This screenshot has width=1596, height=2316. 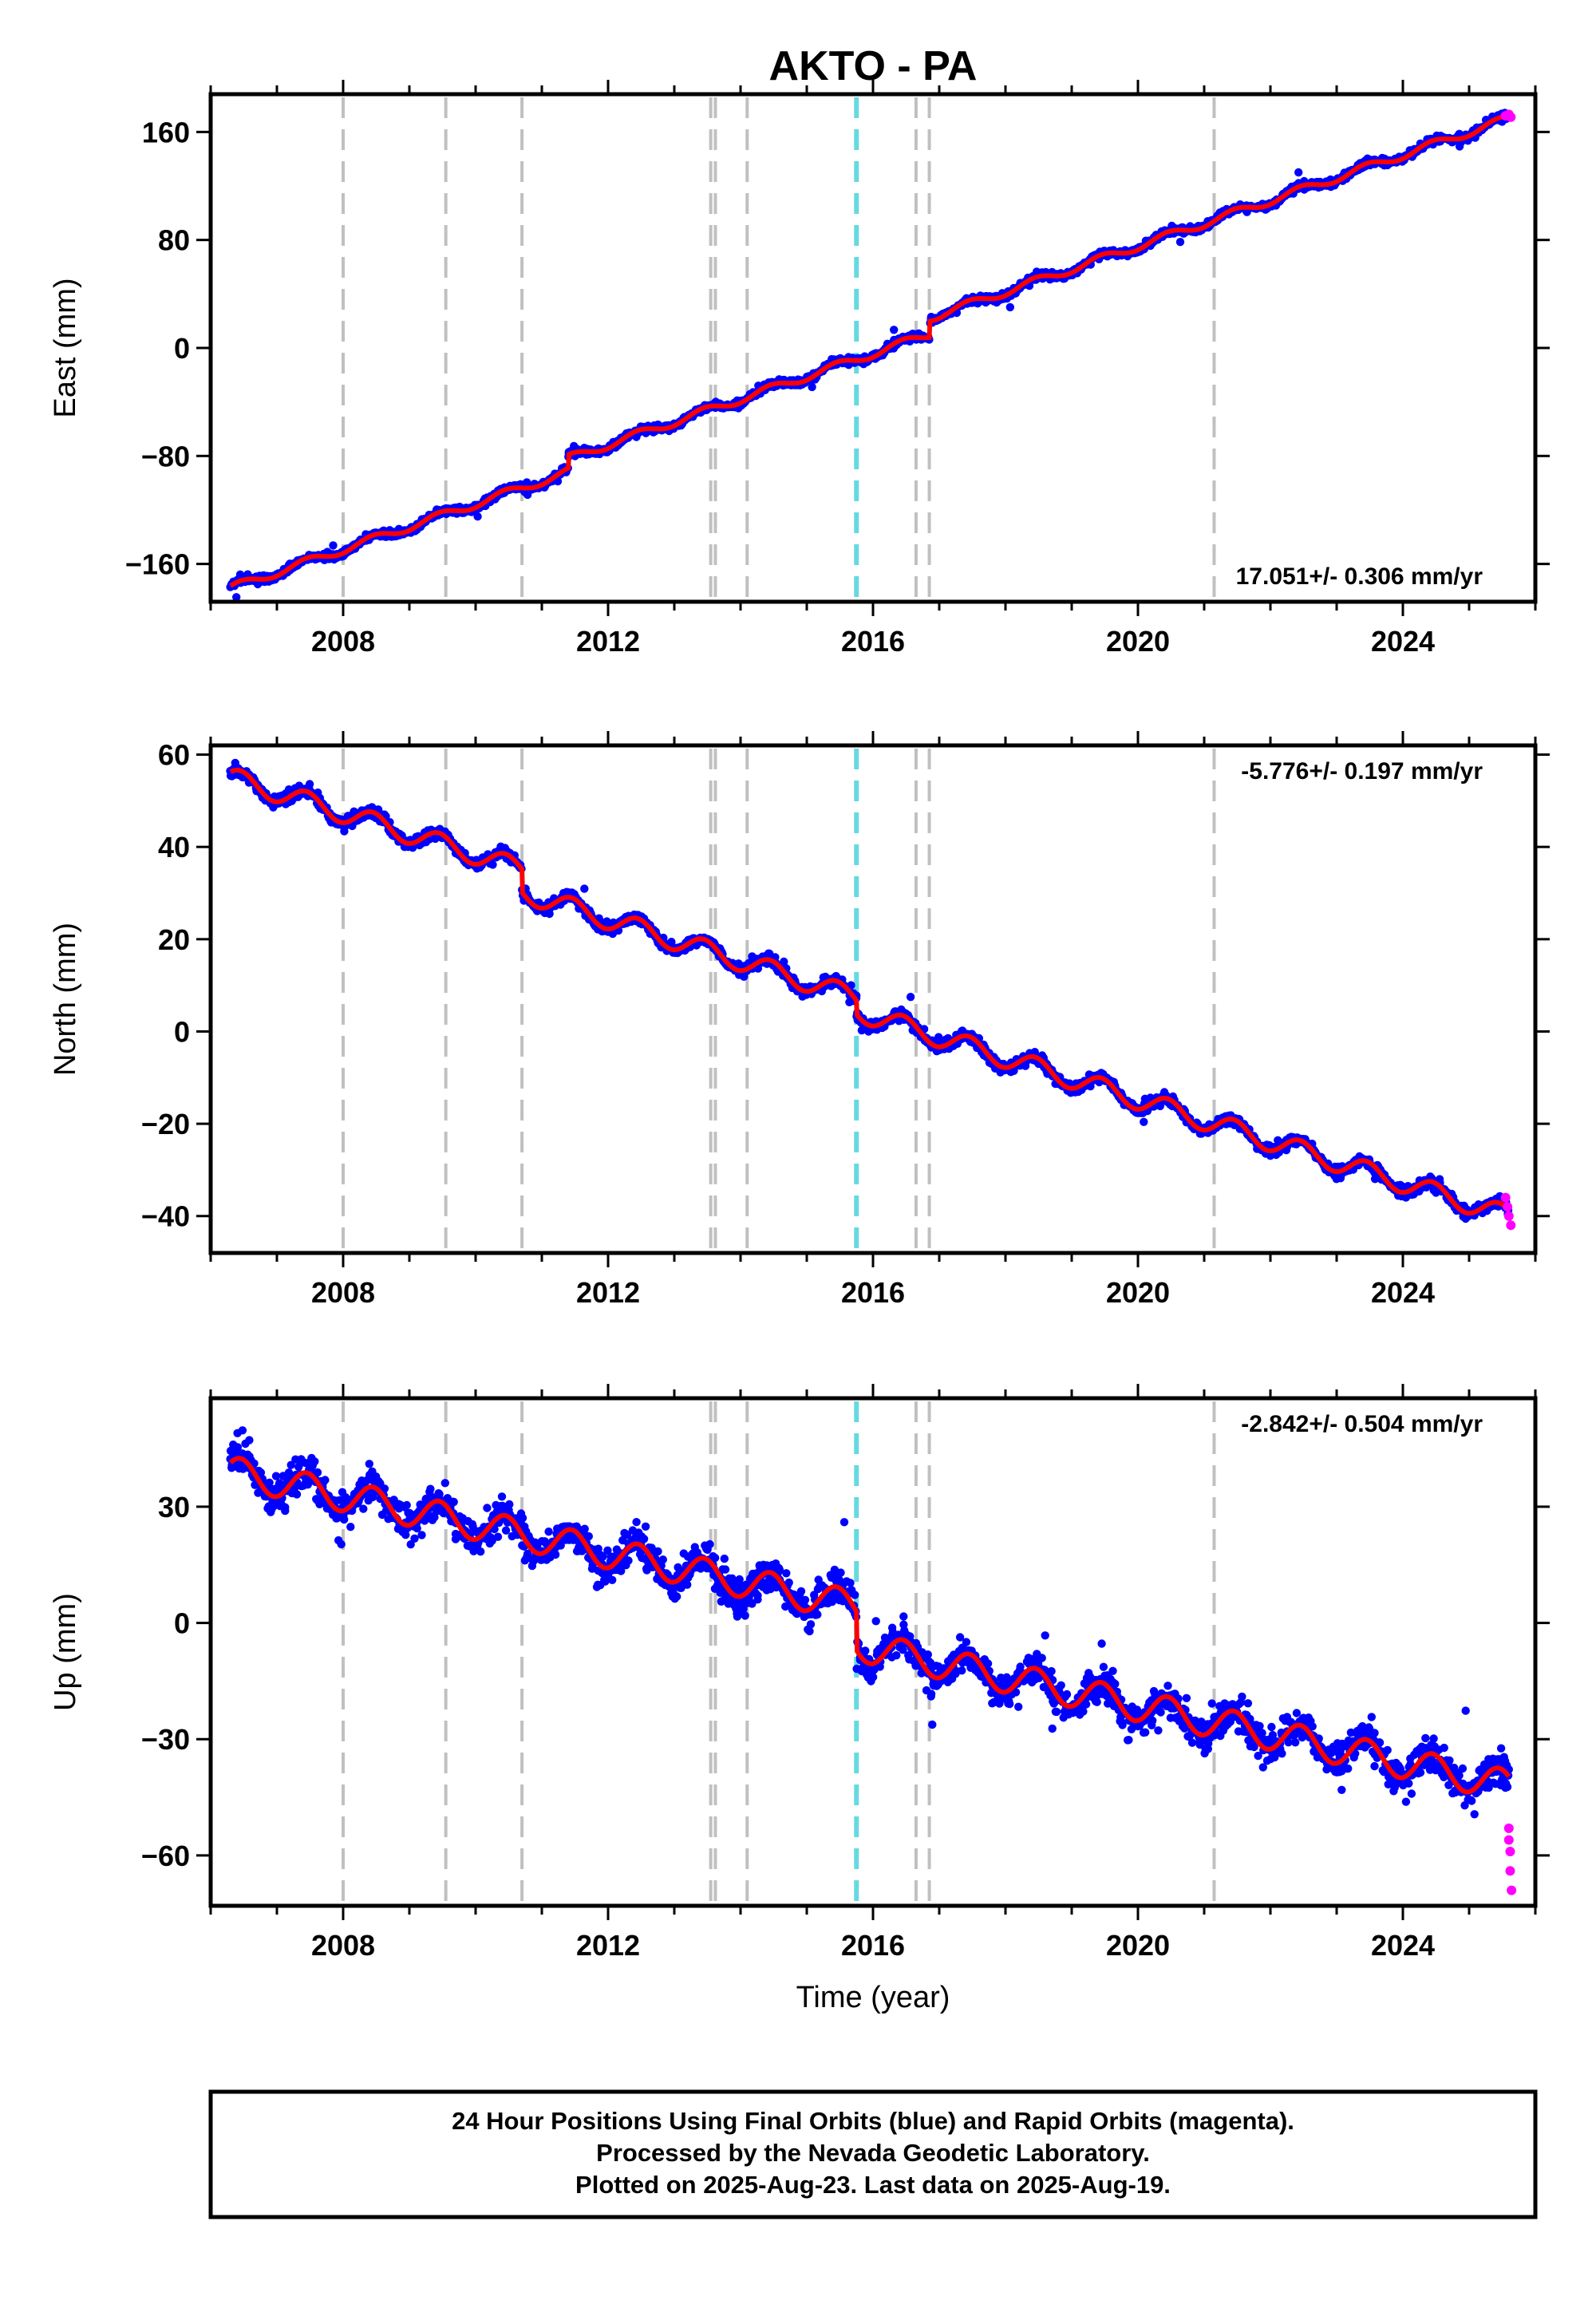 I want to click on east-y-axis-label: East (mm), so click(x=65, y=347).